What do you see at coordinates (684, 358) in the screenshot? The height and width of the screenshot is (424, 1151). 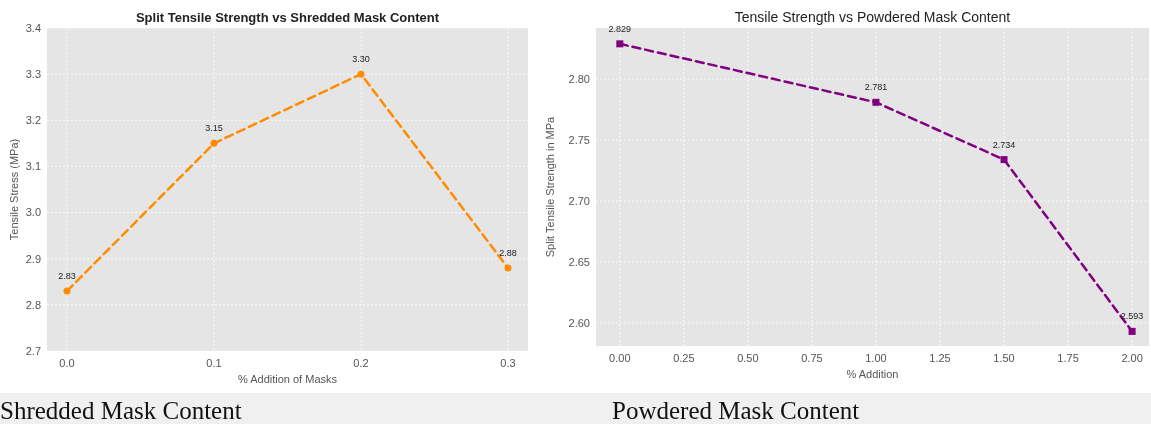 I see `x-tick-label: 0.25` at bounding box center [684, 358].